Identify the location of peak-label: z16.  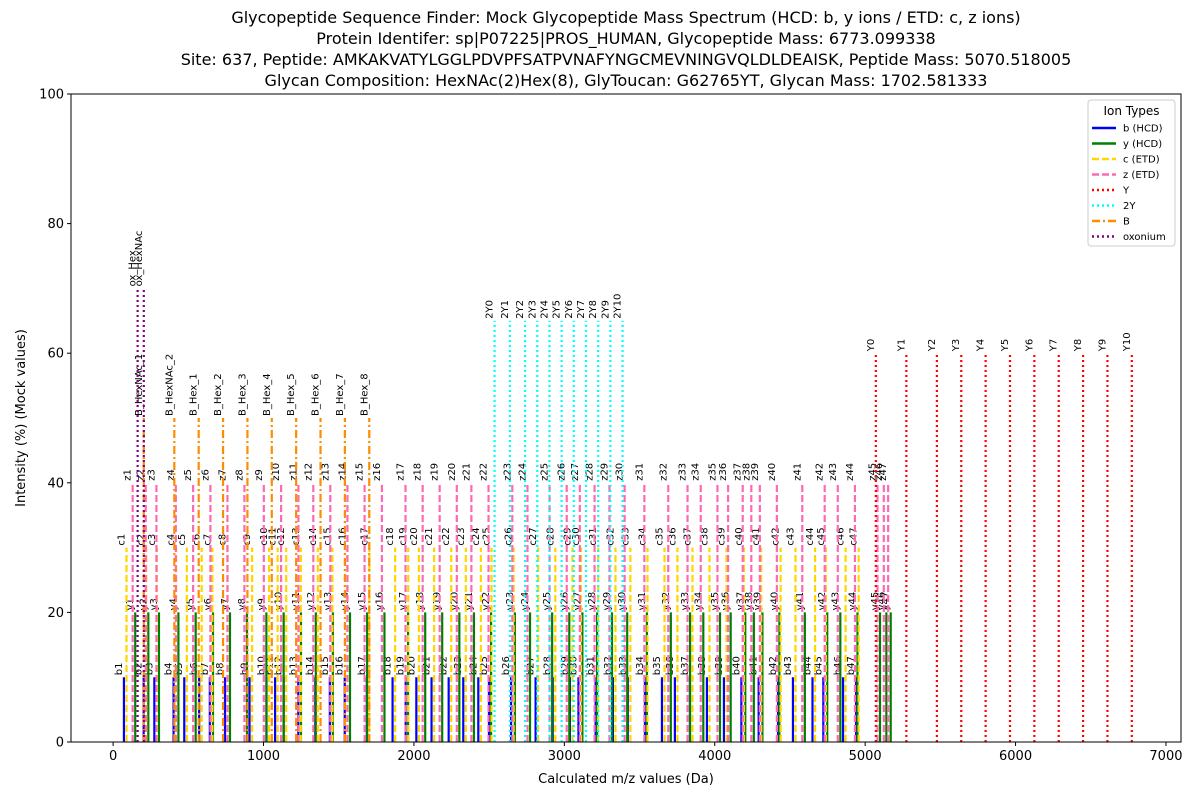
(377, 472).